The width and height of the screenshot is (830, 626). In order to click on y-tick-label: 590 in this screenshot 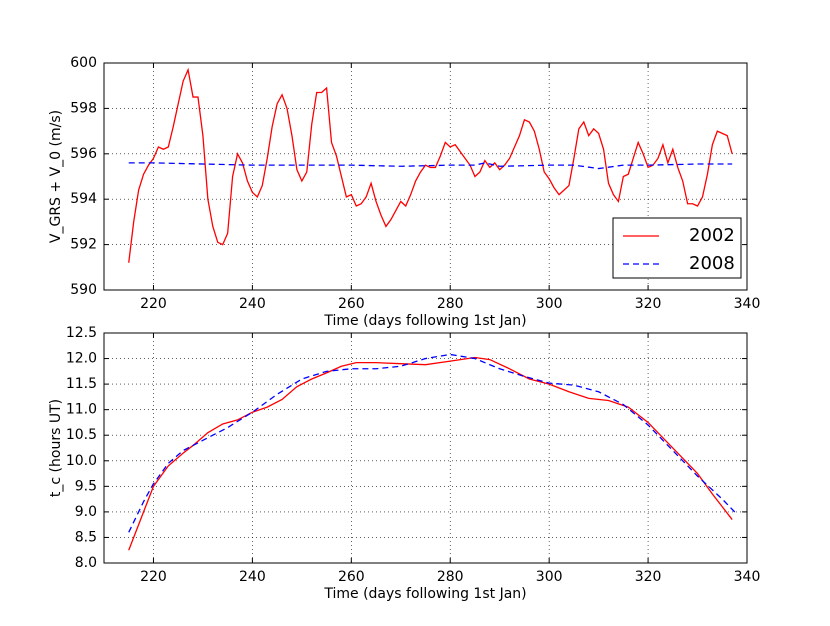, I will do `click(83, 290)`.